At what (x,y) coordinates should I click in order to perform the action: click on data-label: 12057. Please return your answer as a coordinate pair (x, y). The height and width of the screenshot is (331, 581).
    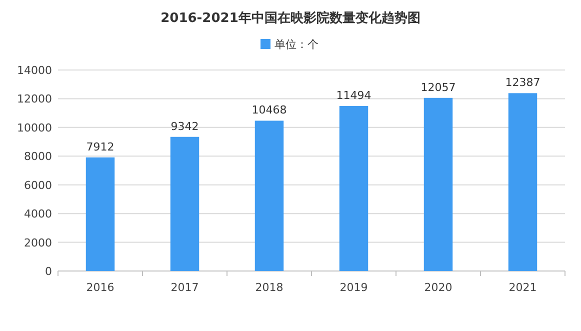
    Looking at the image, I should click on (438, 87).